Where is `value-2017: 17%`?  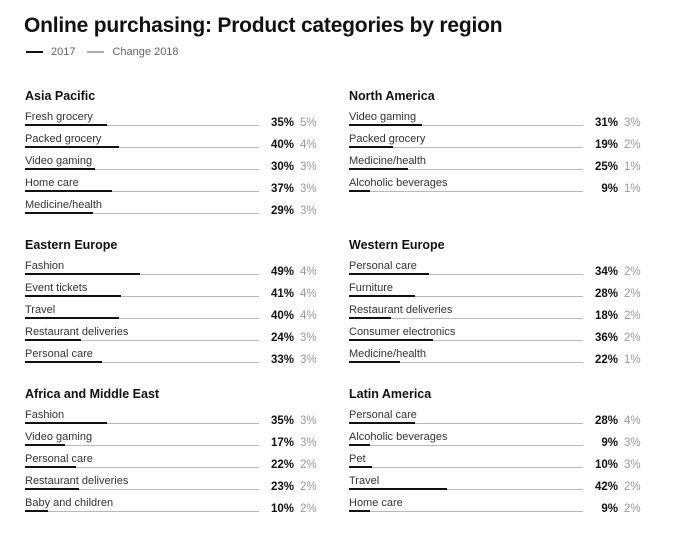 value-2017: 17% is located at coordinates (282, 443).